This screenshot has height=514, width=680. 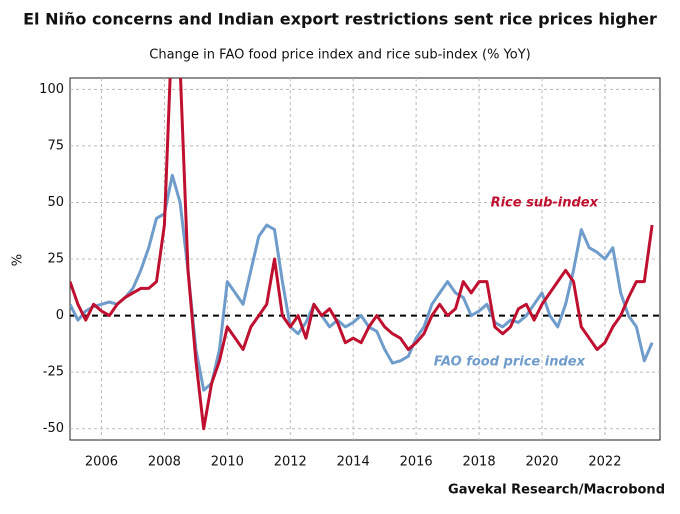 What do you see at coordinates (53, 372) in the screenshot?
I see `y-tick-label: -25` at bounding box center [53, 372].